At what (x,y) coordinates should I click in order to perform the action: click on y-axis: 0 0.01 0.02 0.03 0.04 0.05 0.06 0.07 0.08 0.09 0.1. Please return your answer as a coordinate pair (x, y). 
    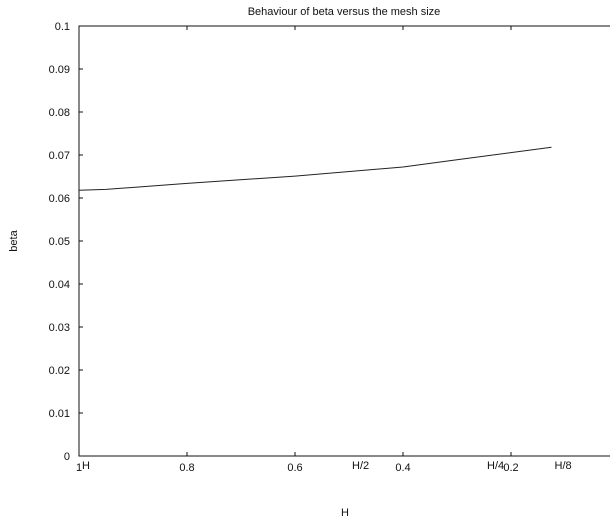
    Looking at the image, I should click on (66, 242).